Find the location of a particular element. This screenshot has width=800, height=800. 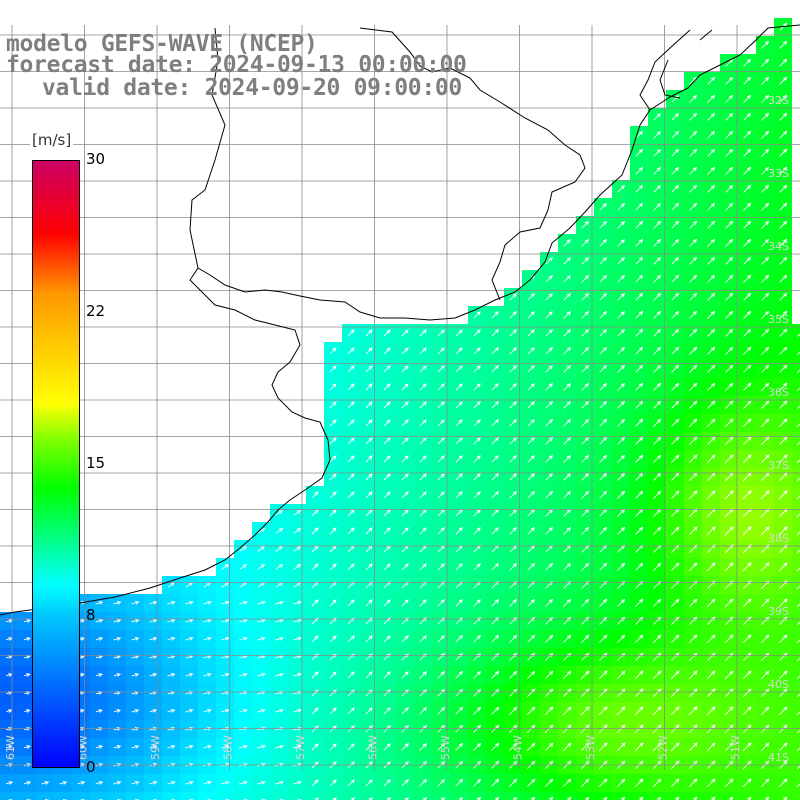

title-valid-date: valid date: 2024-09-20 09:00:00 is located at coordinates (252, 88).